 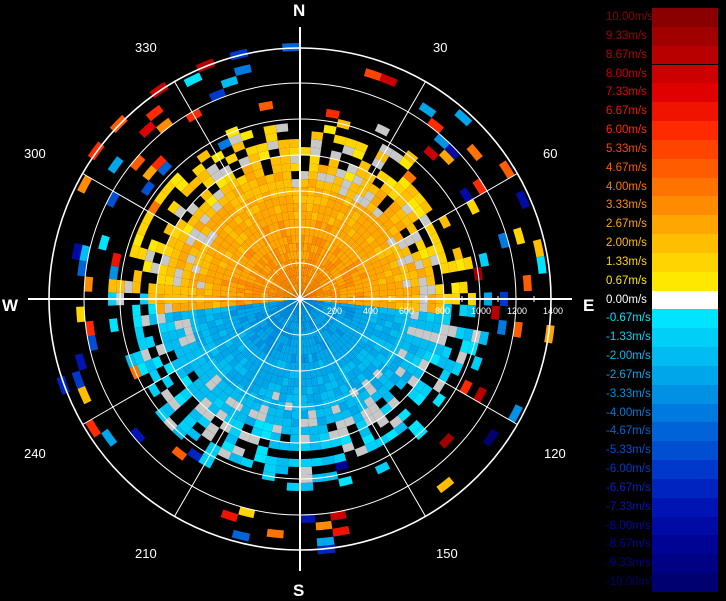 What do you see at coordinates (445, 311) in the screenshot?
I see `range-labels: 200 400 600 800 1000 1200 1400` at bounding box center [445, 311].